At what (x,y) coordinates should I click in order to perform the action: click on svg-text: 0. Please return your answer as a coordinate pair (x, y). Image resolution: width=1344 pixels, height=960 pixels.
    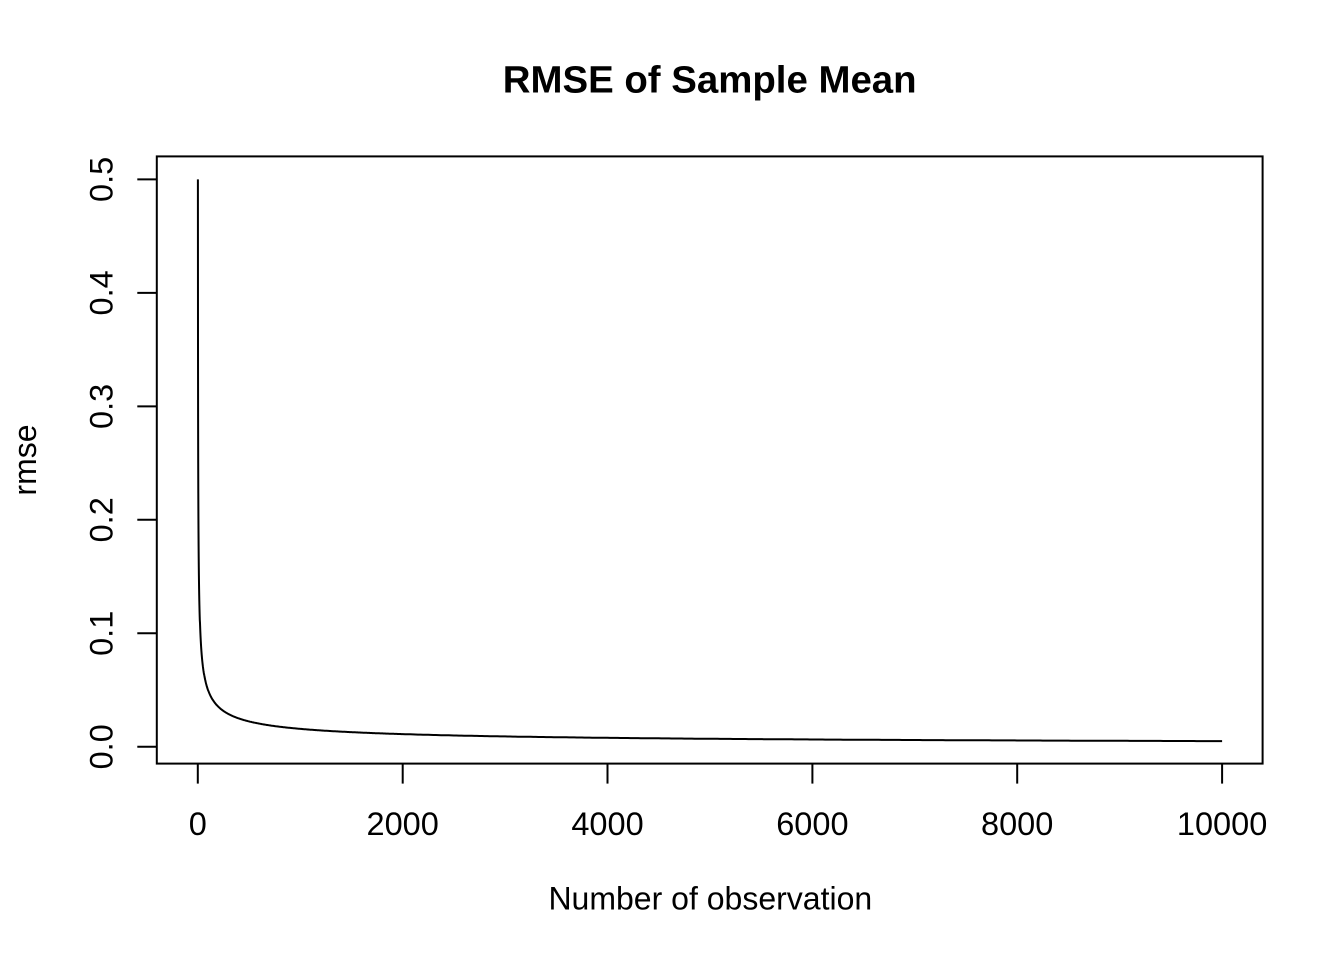
    Looking at the image, I should click on (198, 824).